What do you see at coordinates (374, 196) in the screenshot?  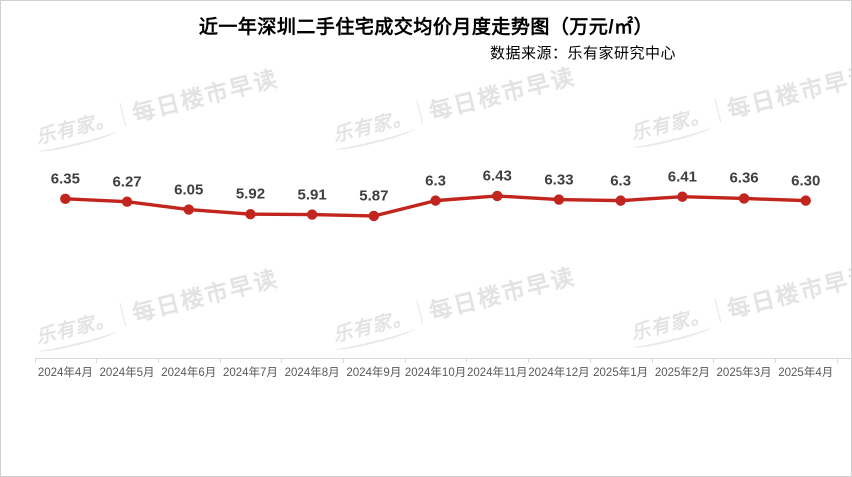 I see `data-point-label: 5.87` at bounding box center [374, 196].